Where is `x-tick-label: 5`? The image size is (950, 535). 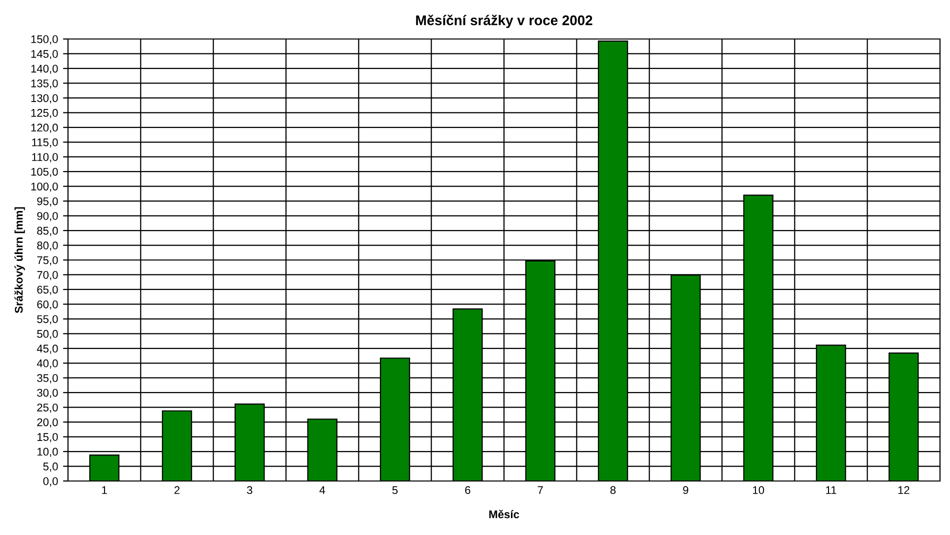
x-tick-label: 5 is located at coordinates (395, 490).